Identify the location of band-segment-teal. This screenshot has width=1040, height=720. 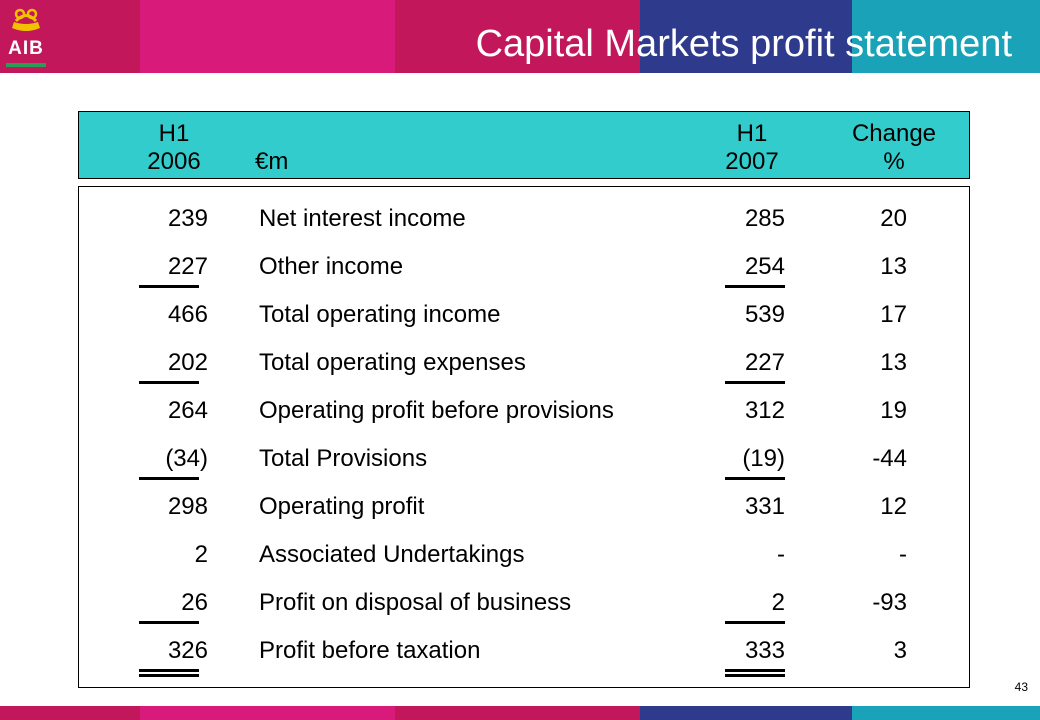
(946, 36).